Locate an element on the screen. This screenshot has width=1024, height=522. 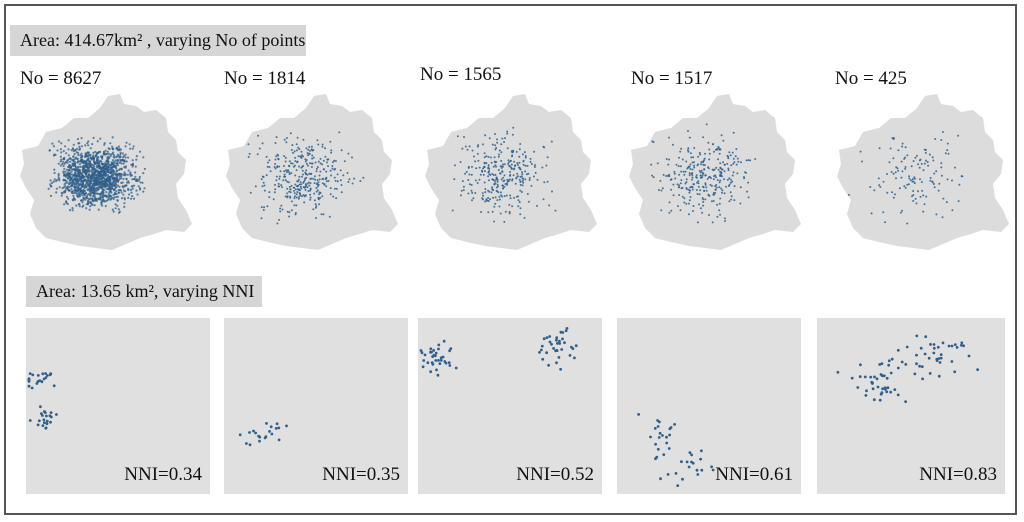
nni-label-3: NNI=0.52 is located at coordinates (555, 474).